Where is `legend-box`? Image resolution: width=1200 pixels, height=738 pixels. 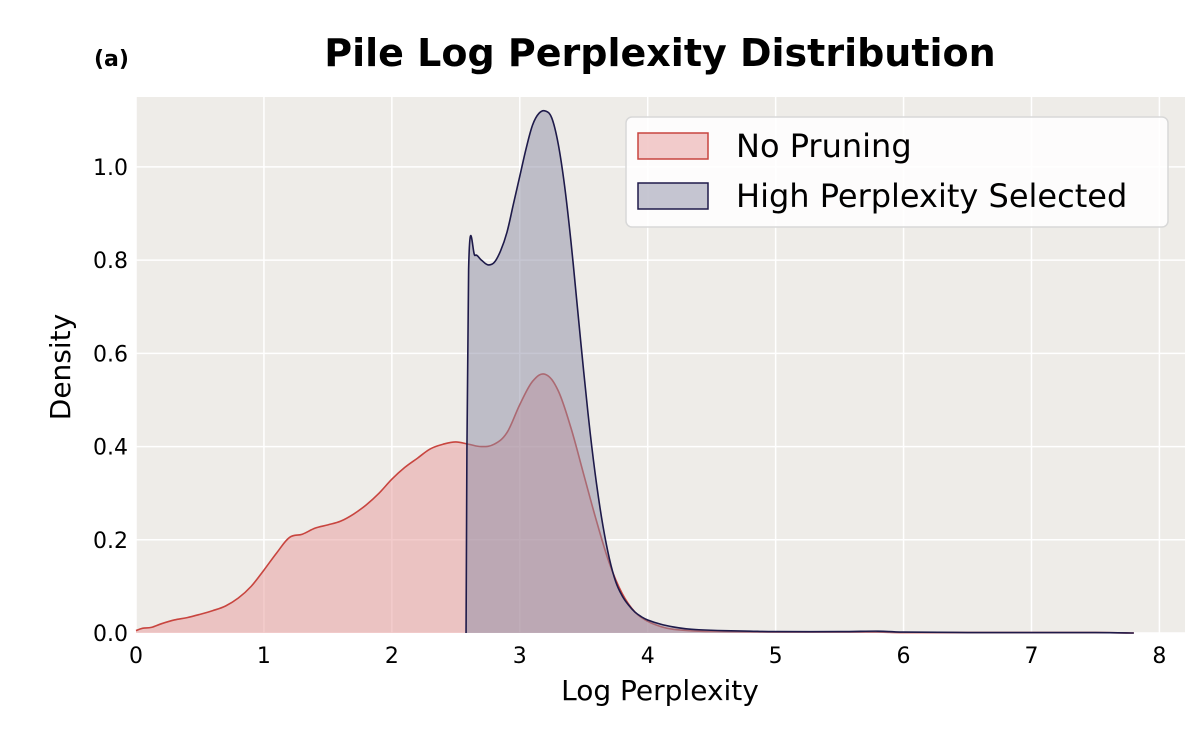
legend-box is located at coordinates (897, 172).